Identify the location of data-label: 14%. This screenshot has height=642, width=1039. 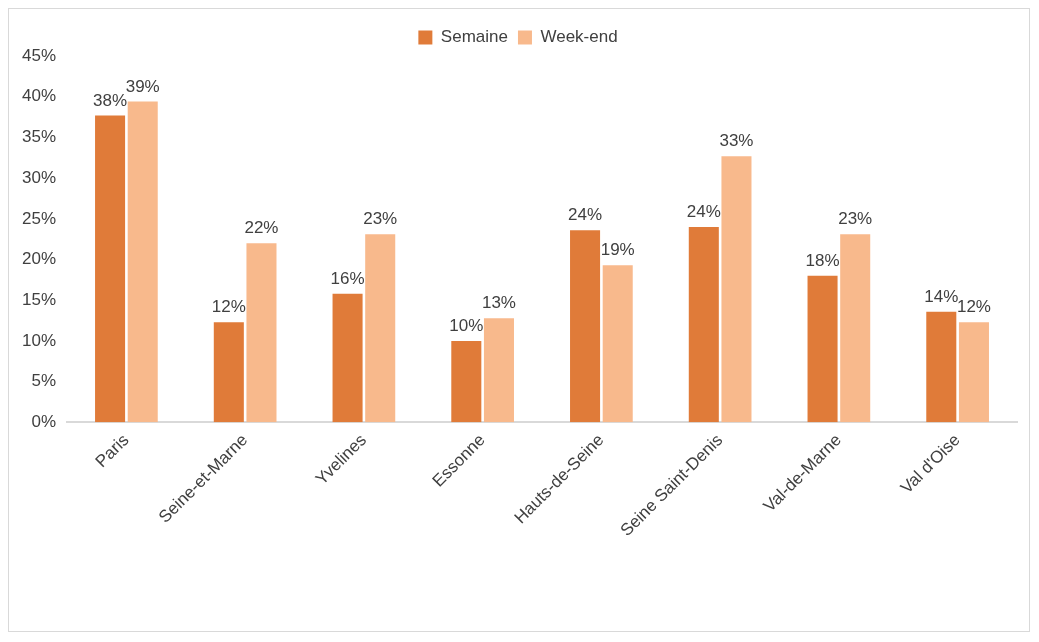
(941, 296).